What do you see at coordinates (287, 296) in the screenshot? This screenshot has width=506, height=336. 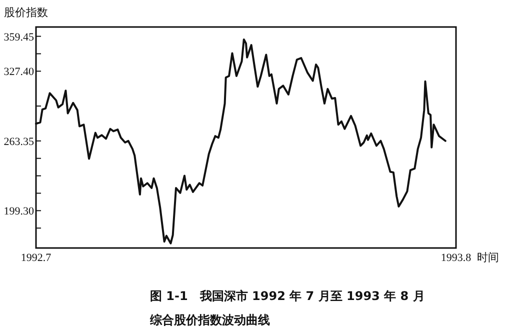 I see `text: 图 1-1 我国深市 1992 年 7 月至 1993 年 8 月` at bounding box center [287, 296].